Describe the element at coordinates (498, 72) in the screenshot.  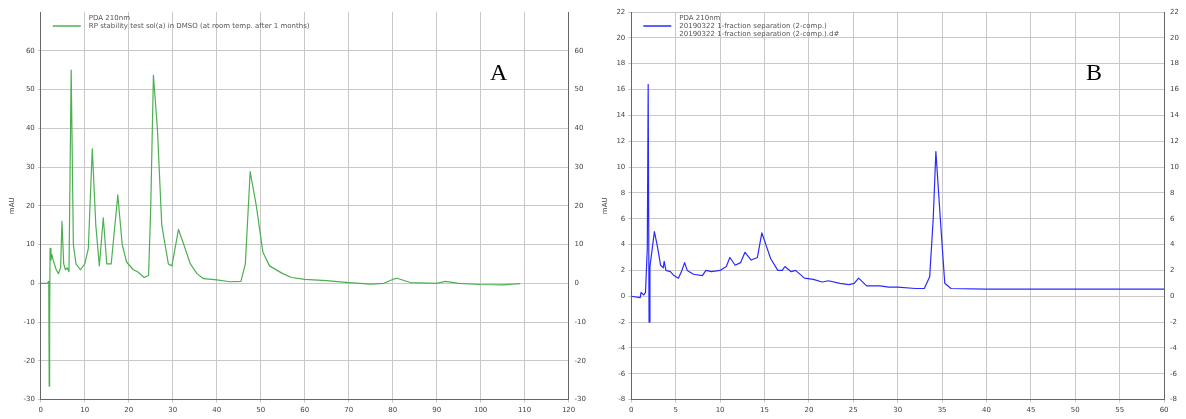
I see `annotation: A` at that location.